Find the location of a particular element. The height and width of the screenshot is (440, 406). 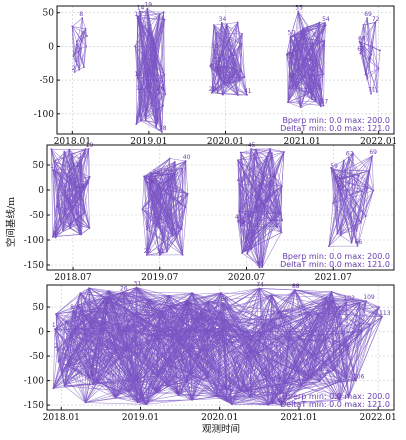

acquisition-label: 113 is located at coordinates (385, 313).